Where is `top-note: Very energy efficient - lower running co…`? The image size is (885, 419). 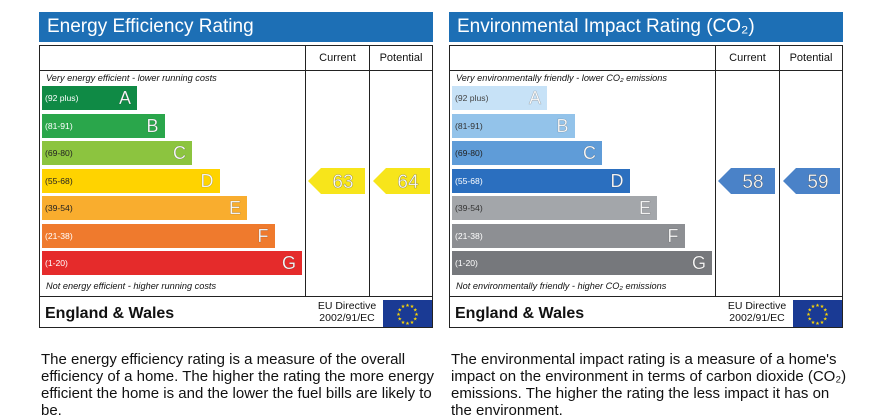
top-note: Very energy efficient - lower running co… is located at coordinates (131, 78).